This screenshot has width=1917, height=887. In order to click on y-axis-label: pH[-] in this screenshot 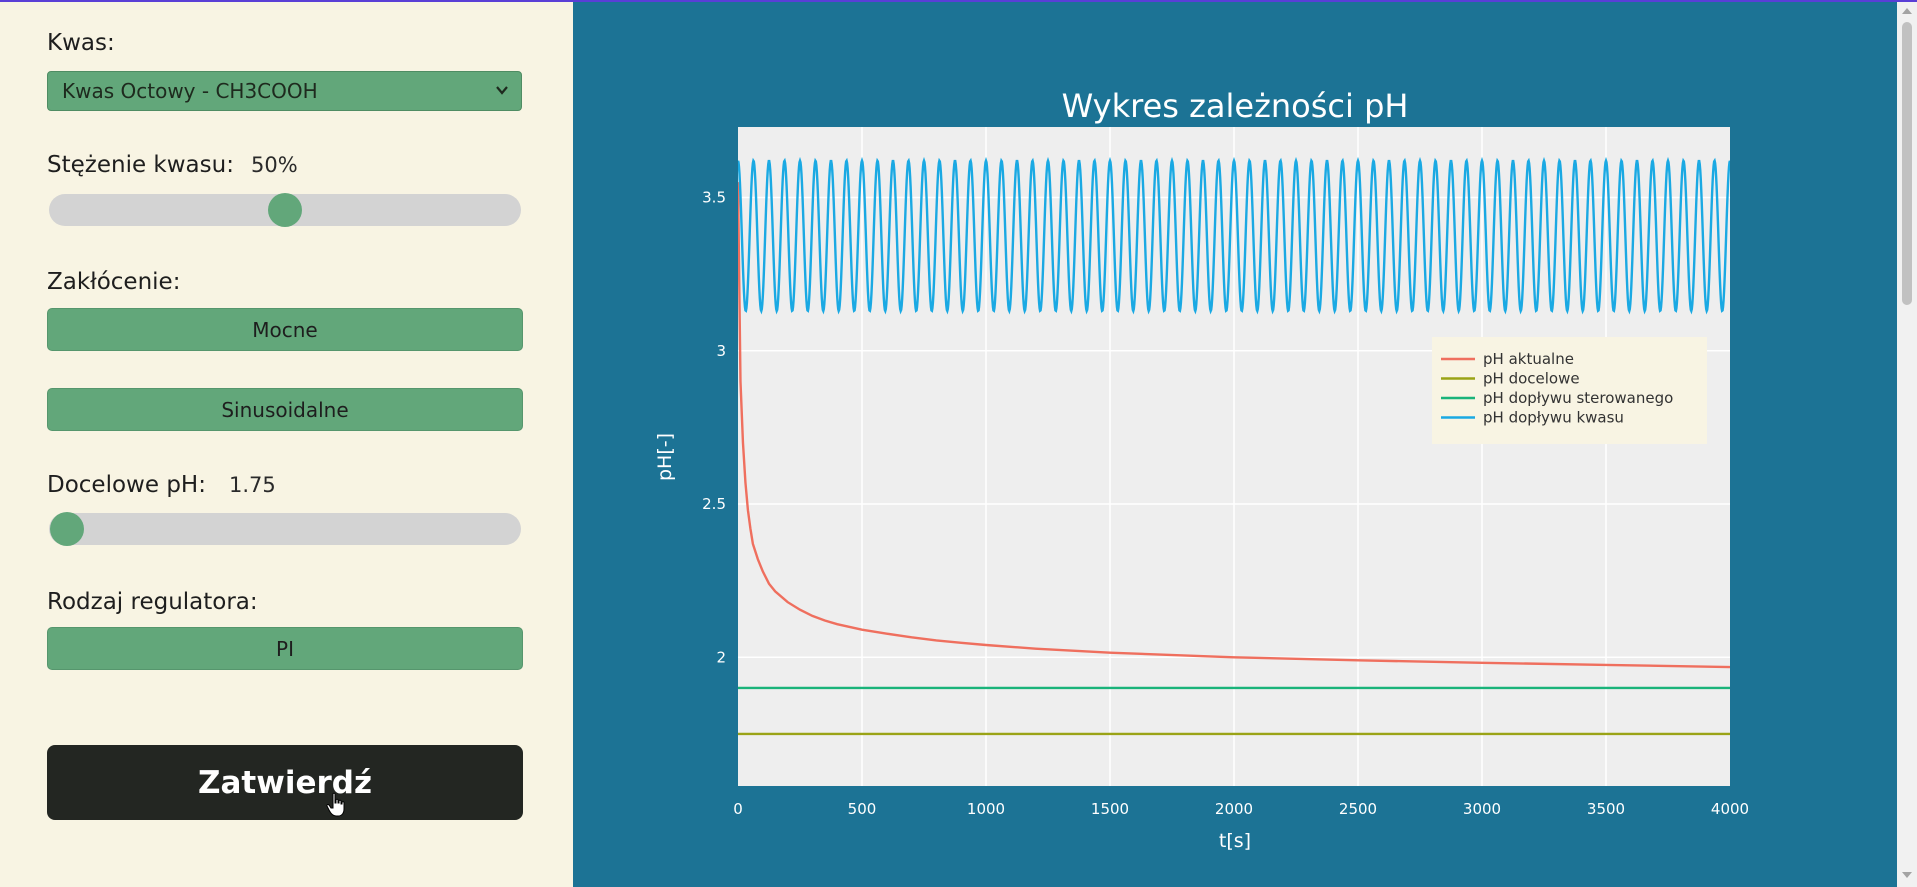, I will do `click(665, 457)`.